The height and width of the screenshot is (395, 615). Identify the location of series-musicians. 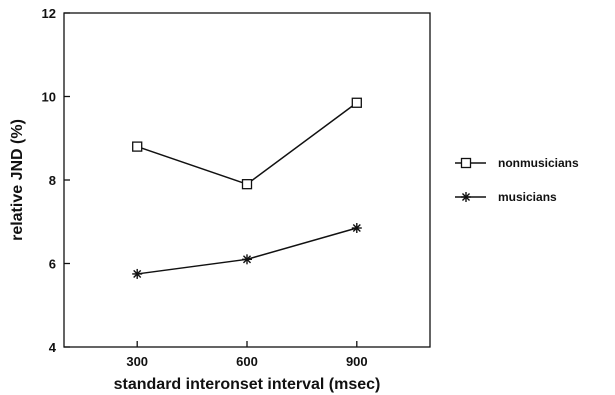
(247, 251).